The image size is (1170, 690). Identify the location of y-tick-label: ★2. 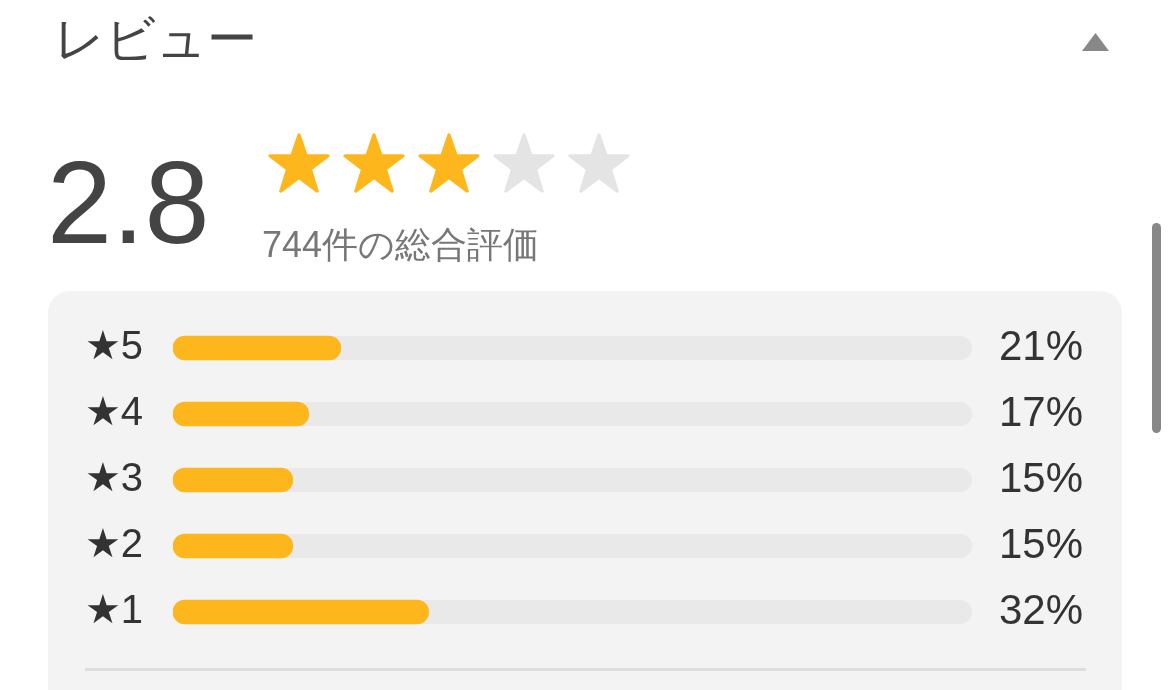
(114, 543).